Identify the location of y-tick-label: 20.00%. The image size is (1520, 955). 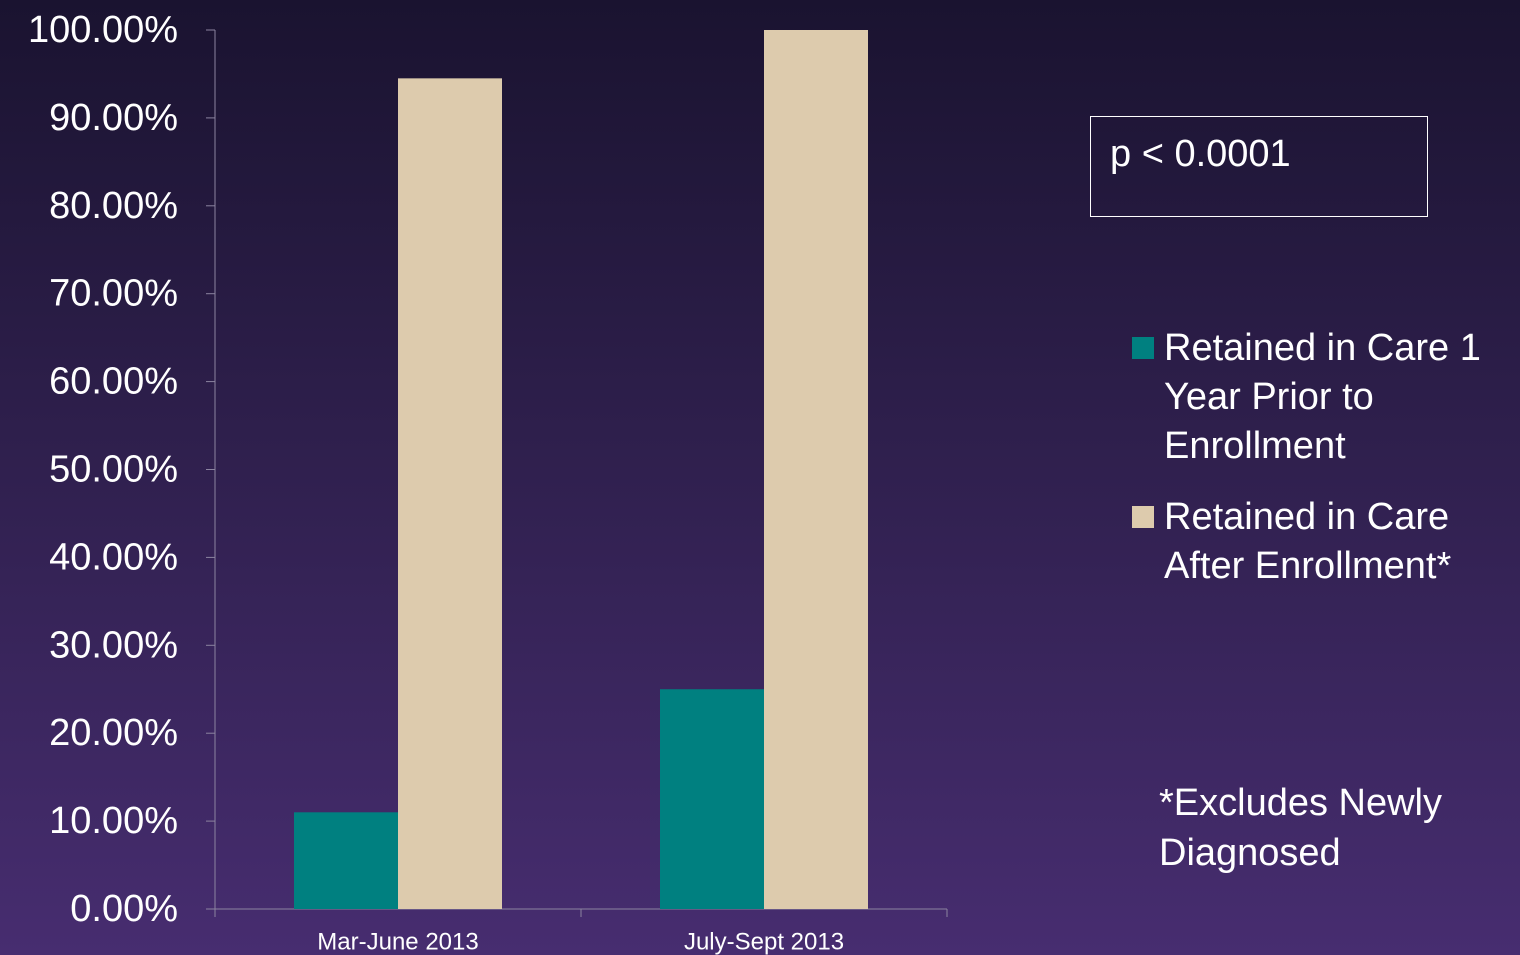
(113, 733).